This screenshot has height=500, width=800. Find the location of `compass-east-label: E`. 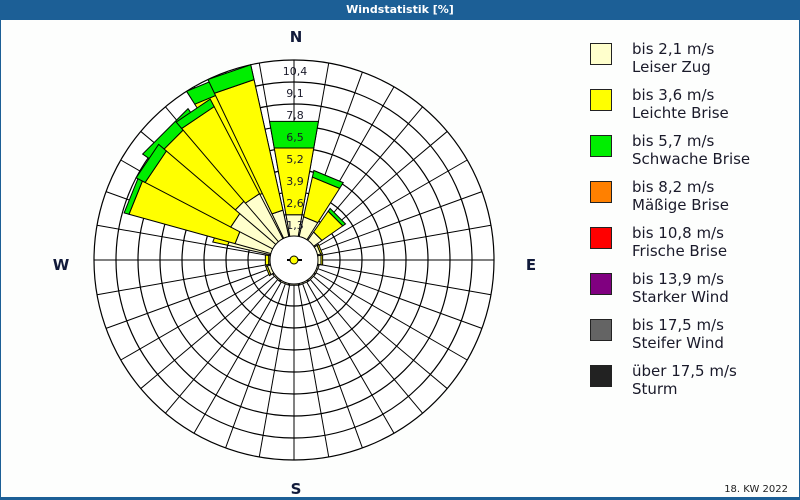

compass-east-label: E is located at coordinates (531, 265).